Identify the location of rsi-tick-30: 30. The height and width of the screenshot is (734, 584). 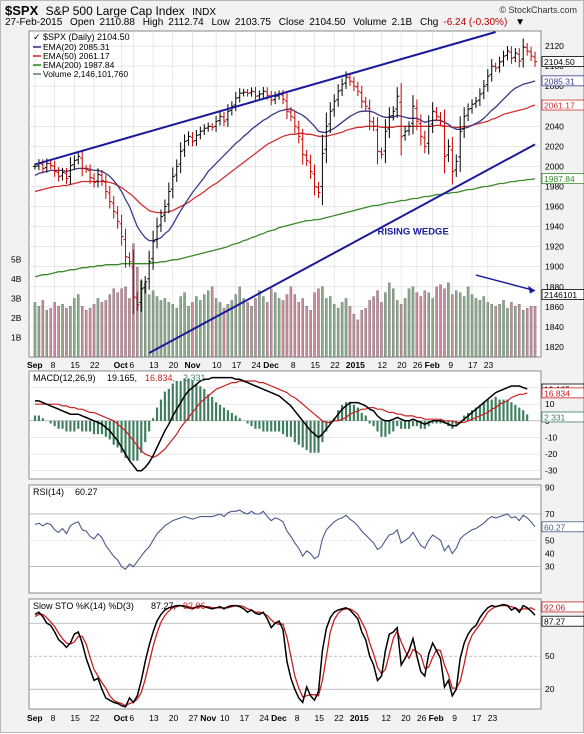
(550, 567).